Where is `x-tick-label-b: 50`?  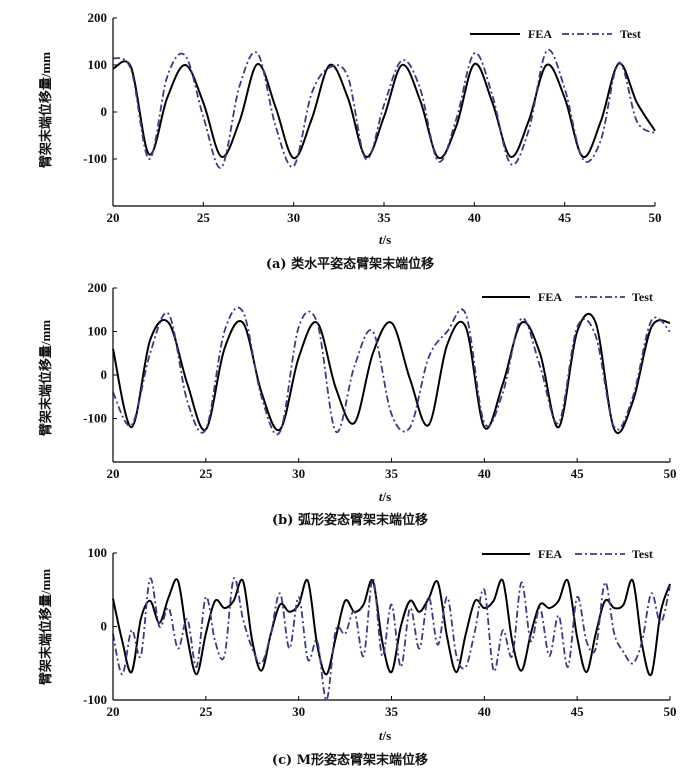 x-tick-label-b: 50 is located at coordinates (670, 473).